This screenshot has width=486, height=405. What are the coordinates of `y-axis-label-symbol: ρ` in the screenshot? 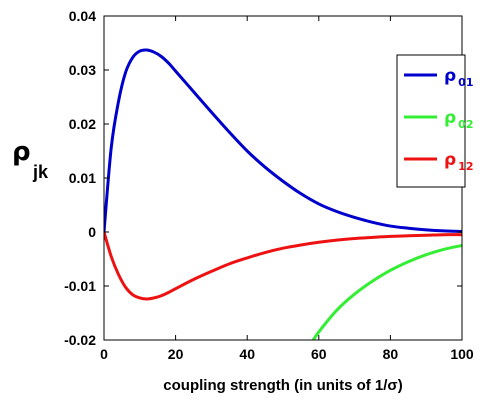 It's located at (21, 152).